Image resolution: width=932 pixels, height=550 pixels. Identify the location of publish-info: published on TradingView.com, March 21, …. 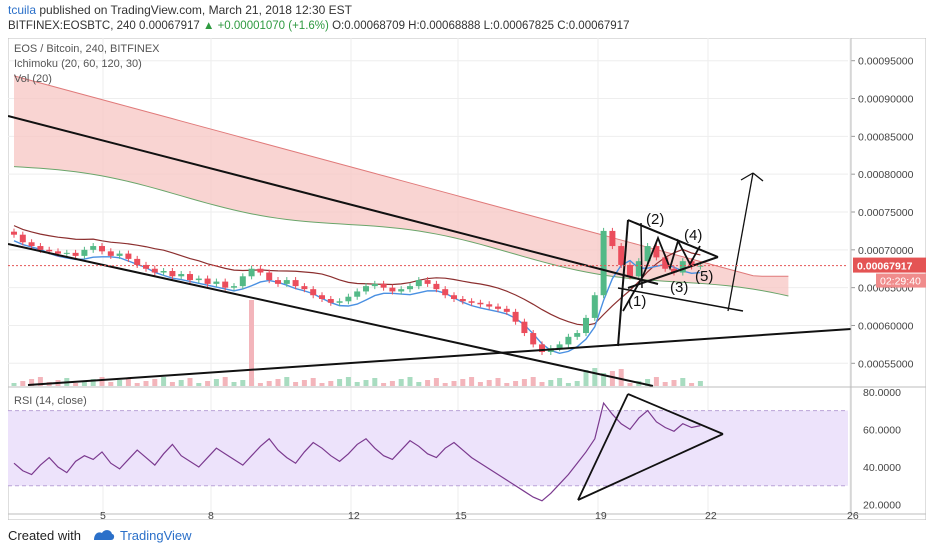
(195, 10).